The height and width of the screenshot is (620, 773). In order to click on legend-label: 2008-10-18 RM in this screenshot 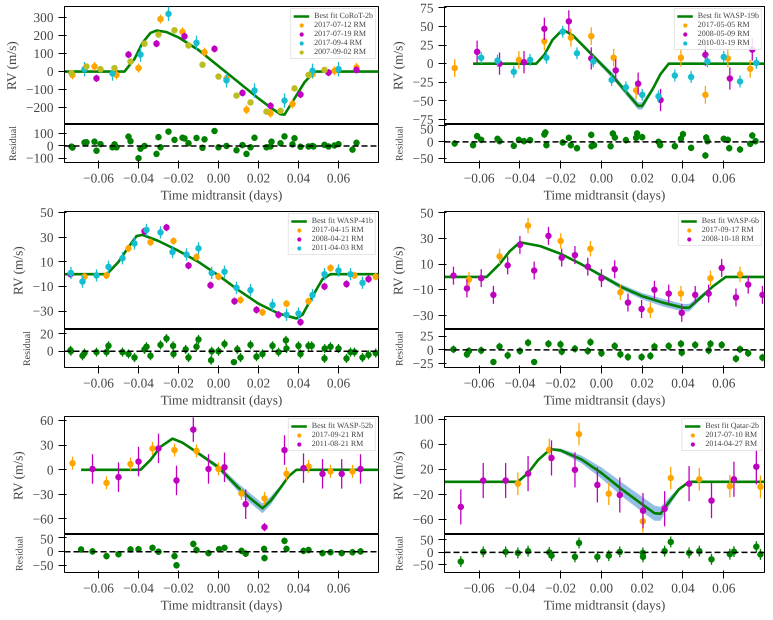, I will do `click(728, 238)`.